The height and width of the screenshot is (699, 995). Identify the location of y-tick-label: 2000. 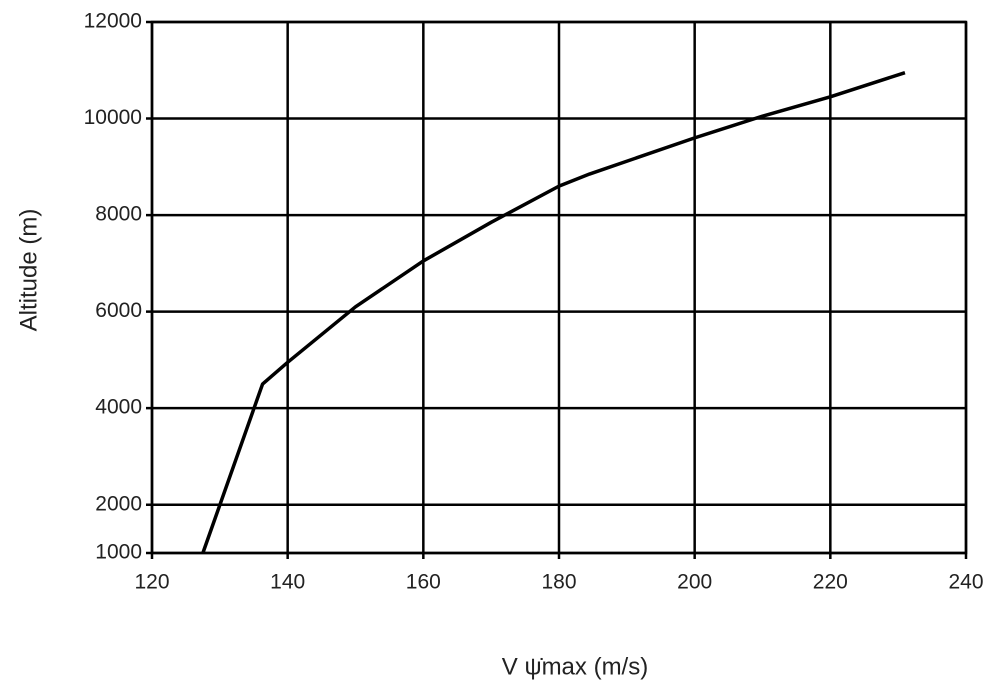
(118, 503).